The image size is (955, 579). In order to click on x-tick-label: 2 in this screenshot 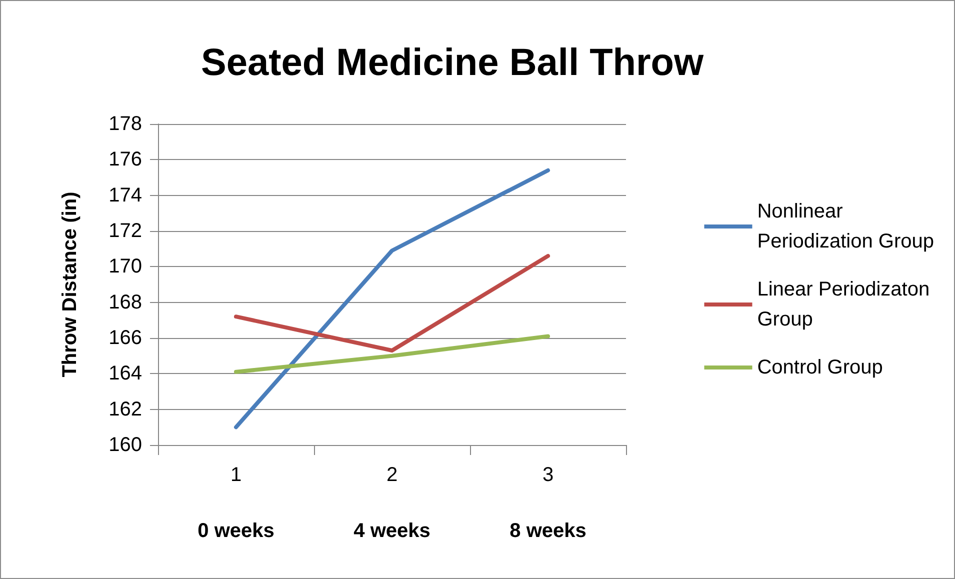, I will do `click(392, 475)`.